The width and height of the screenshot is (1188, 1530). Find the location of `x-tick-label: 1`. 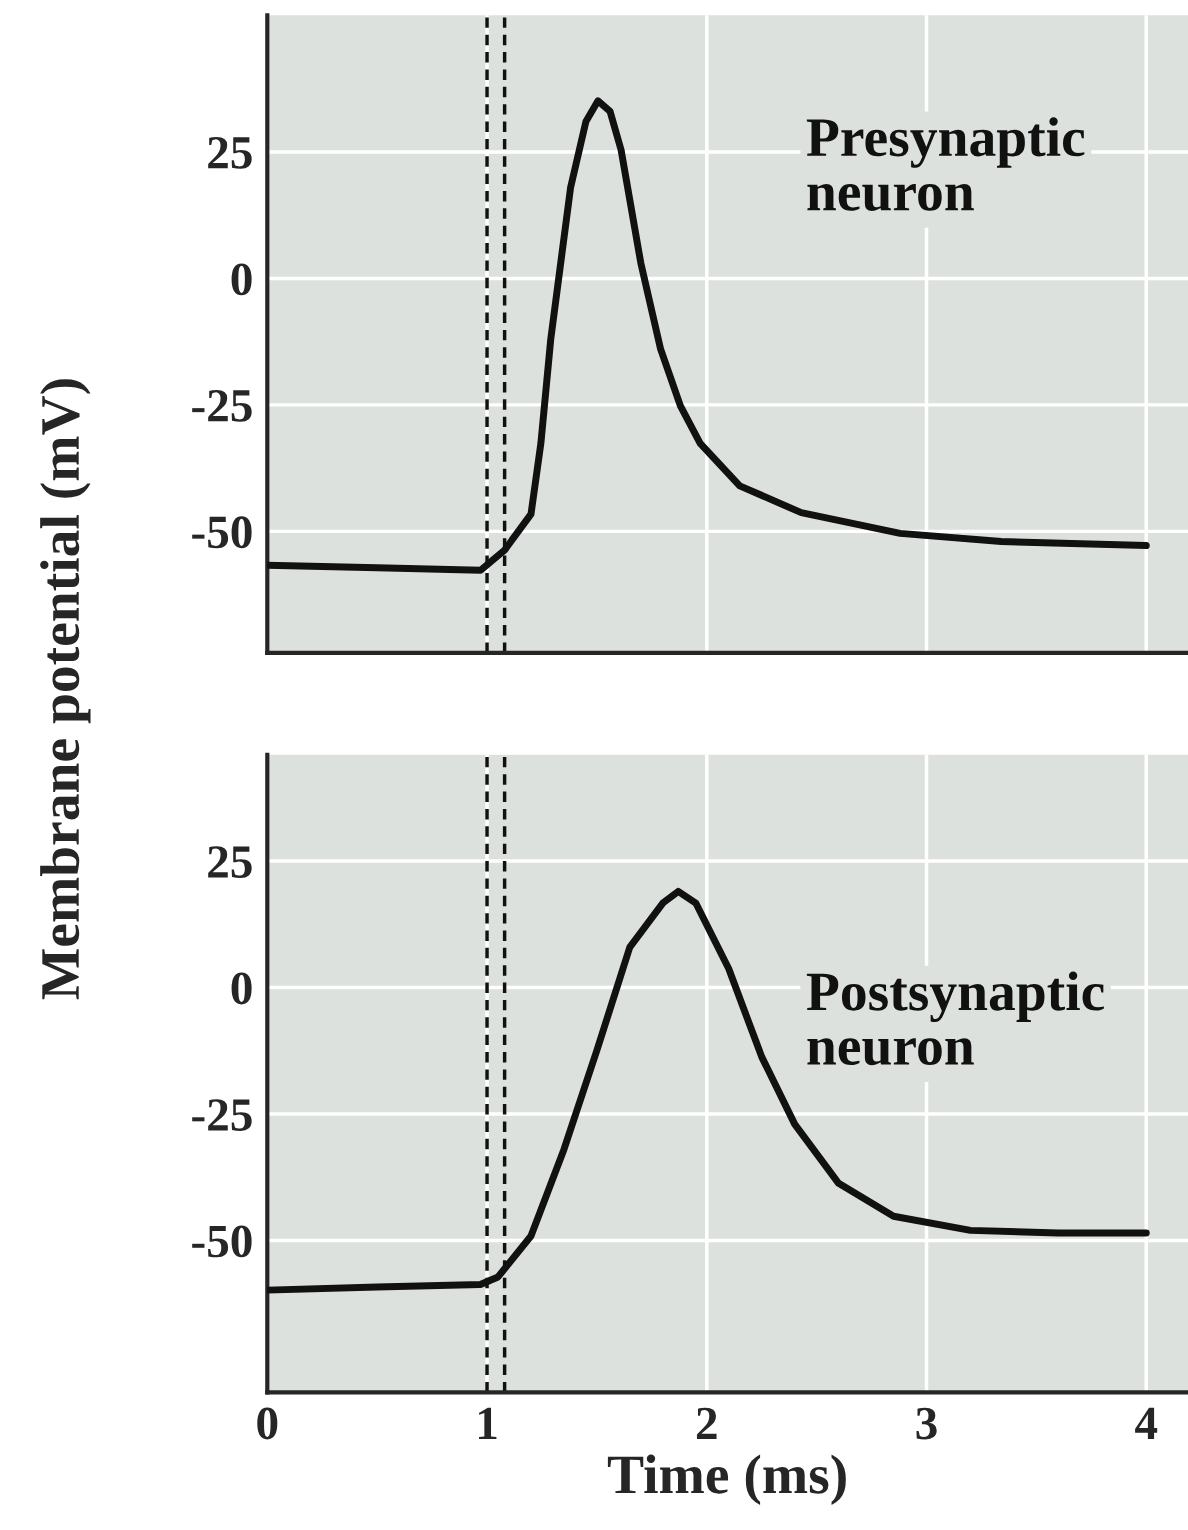

x-tick-label: 1 is located at coordinates (488, 1423).